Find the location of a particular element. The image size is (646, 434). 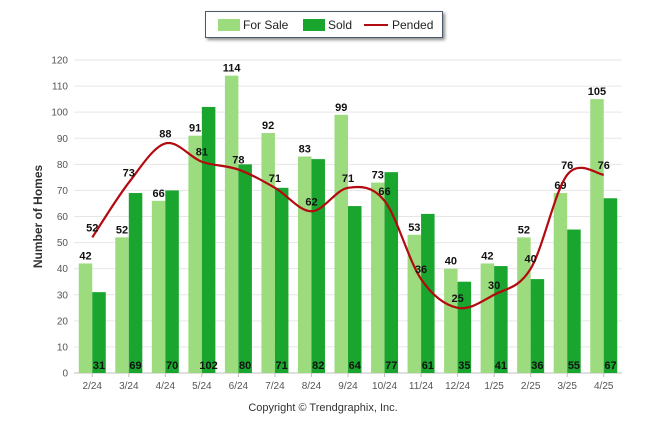

data-label-for-sale: 66 is located at coordinates (158, 194).